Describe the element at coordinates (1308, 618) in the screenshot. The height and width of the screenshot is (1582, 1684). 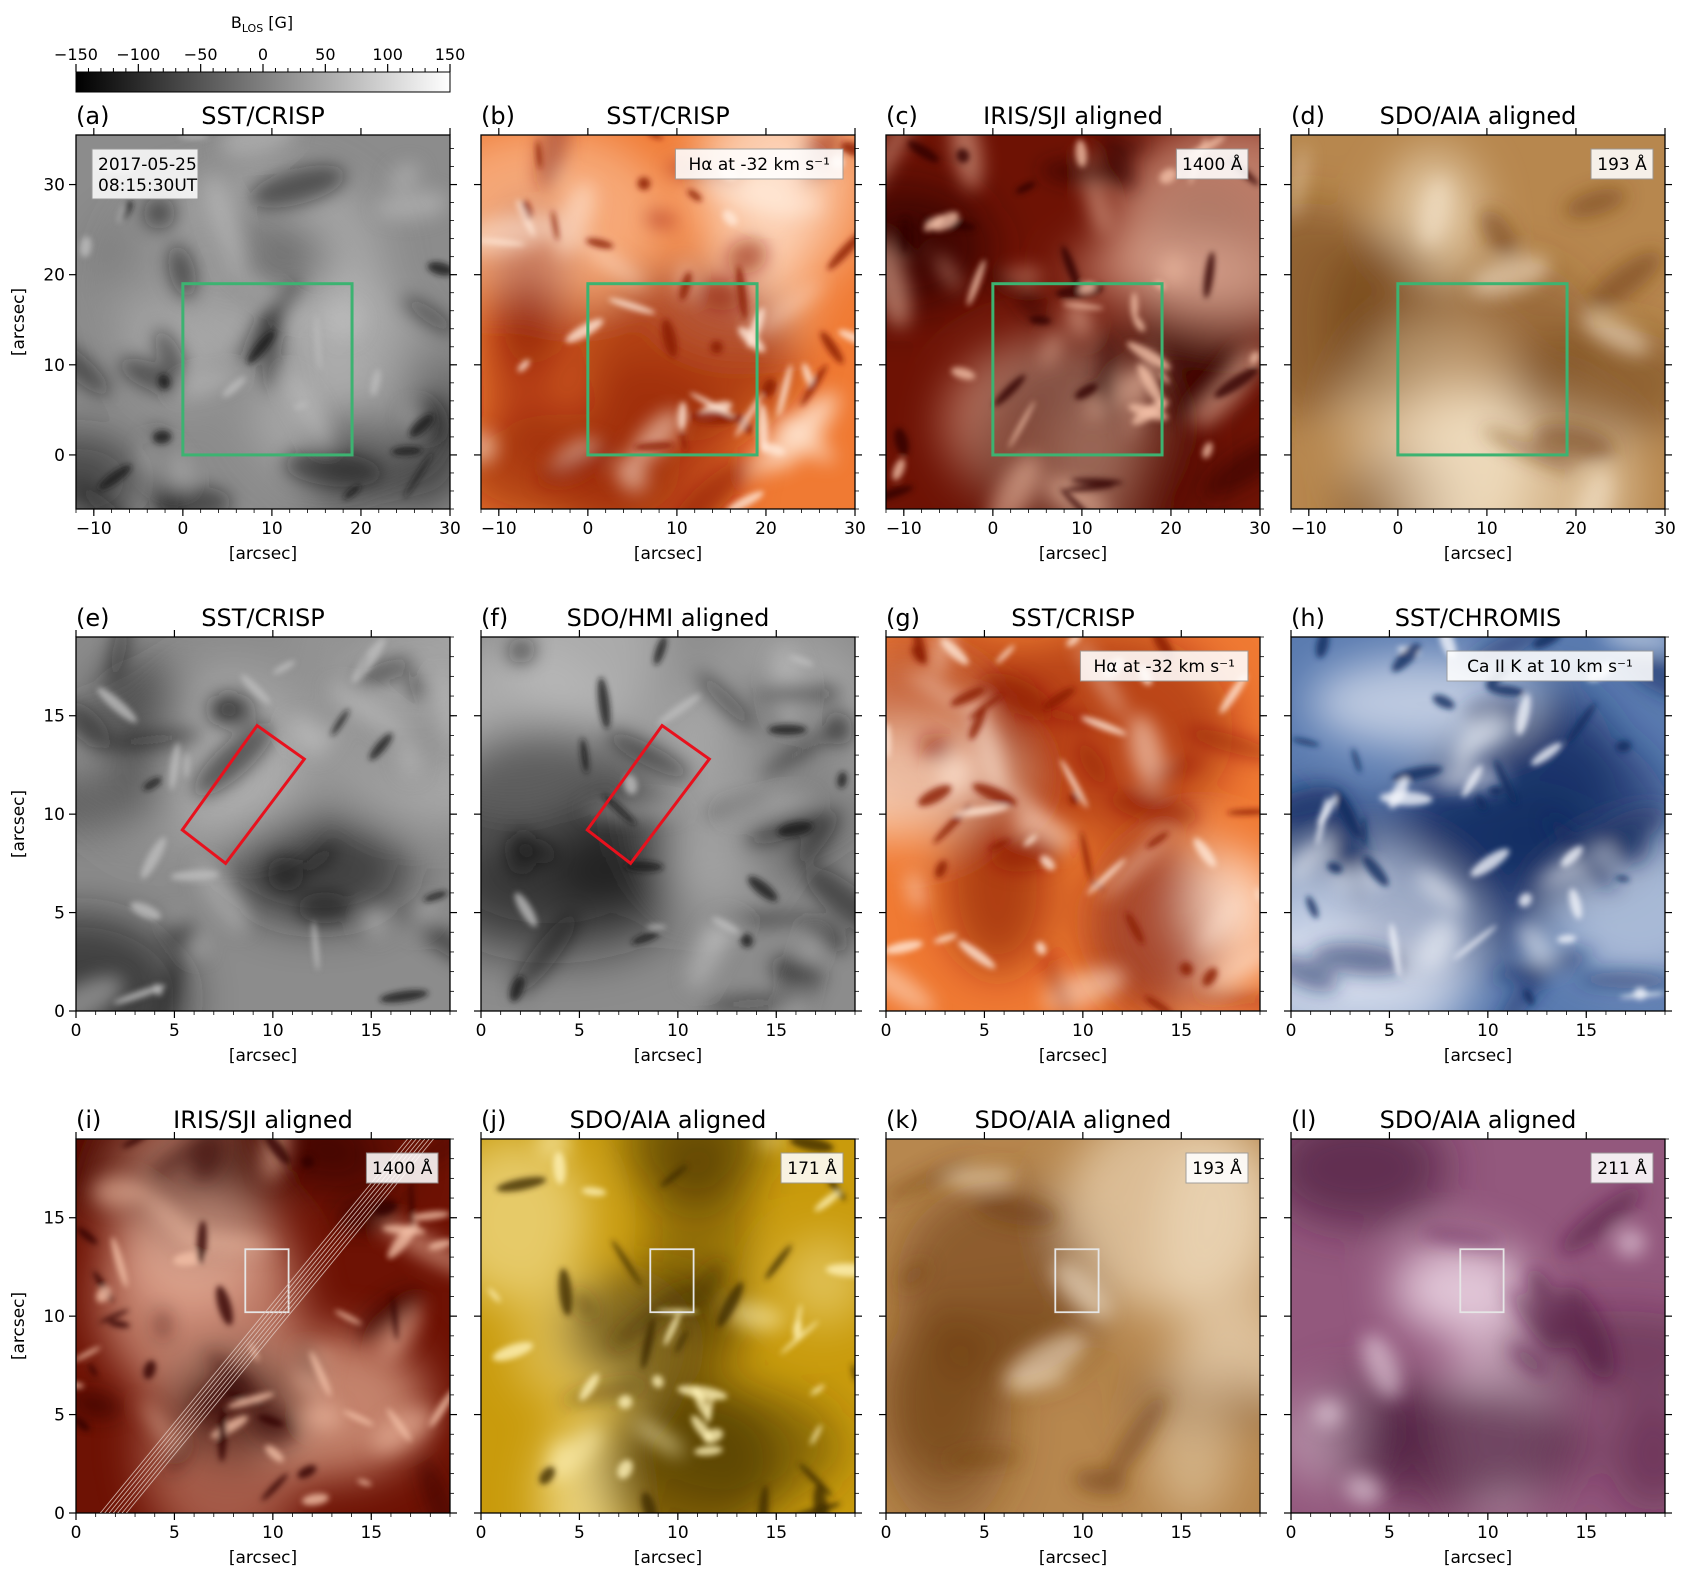
I see `panel-letter: (h)` at that location.